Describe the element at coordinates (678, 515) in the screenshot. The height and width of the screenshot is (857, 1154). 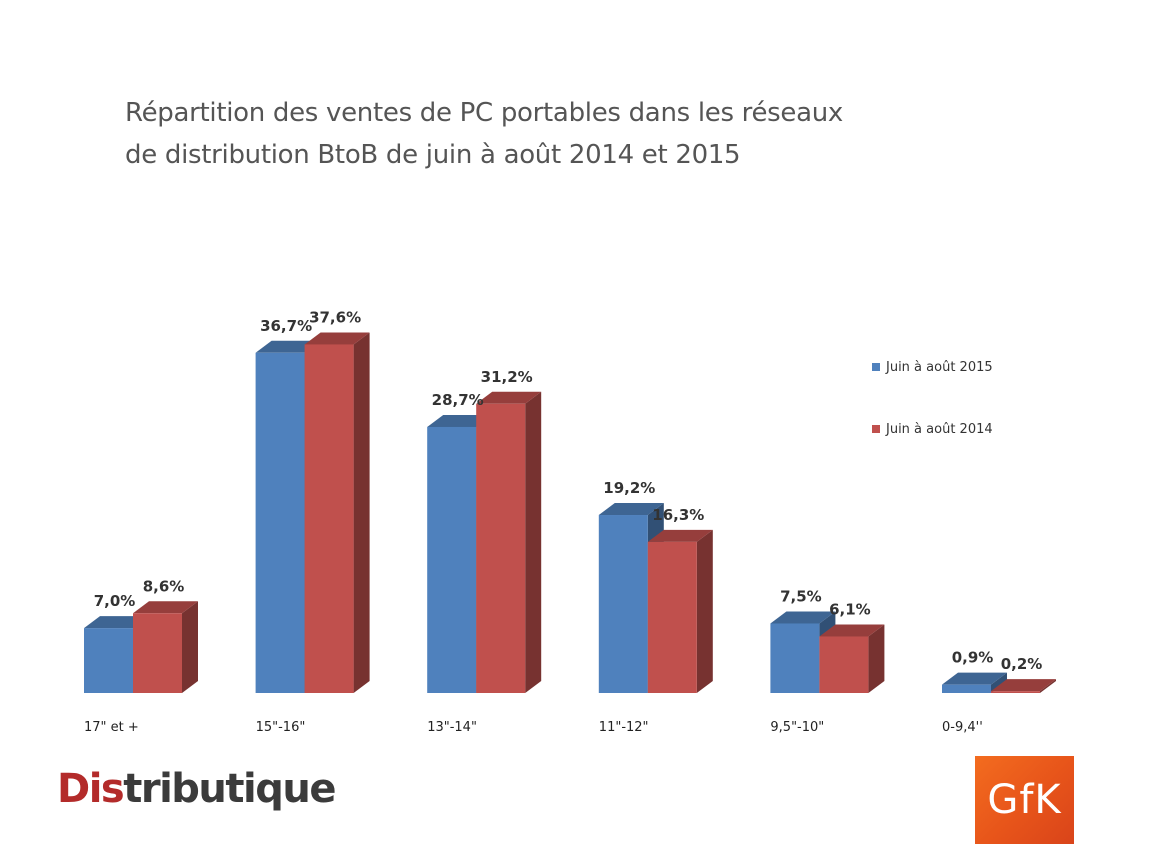
I see `data-label-2014-3: 16,3%` at that location.